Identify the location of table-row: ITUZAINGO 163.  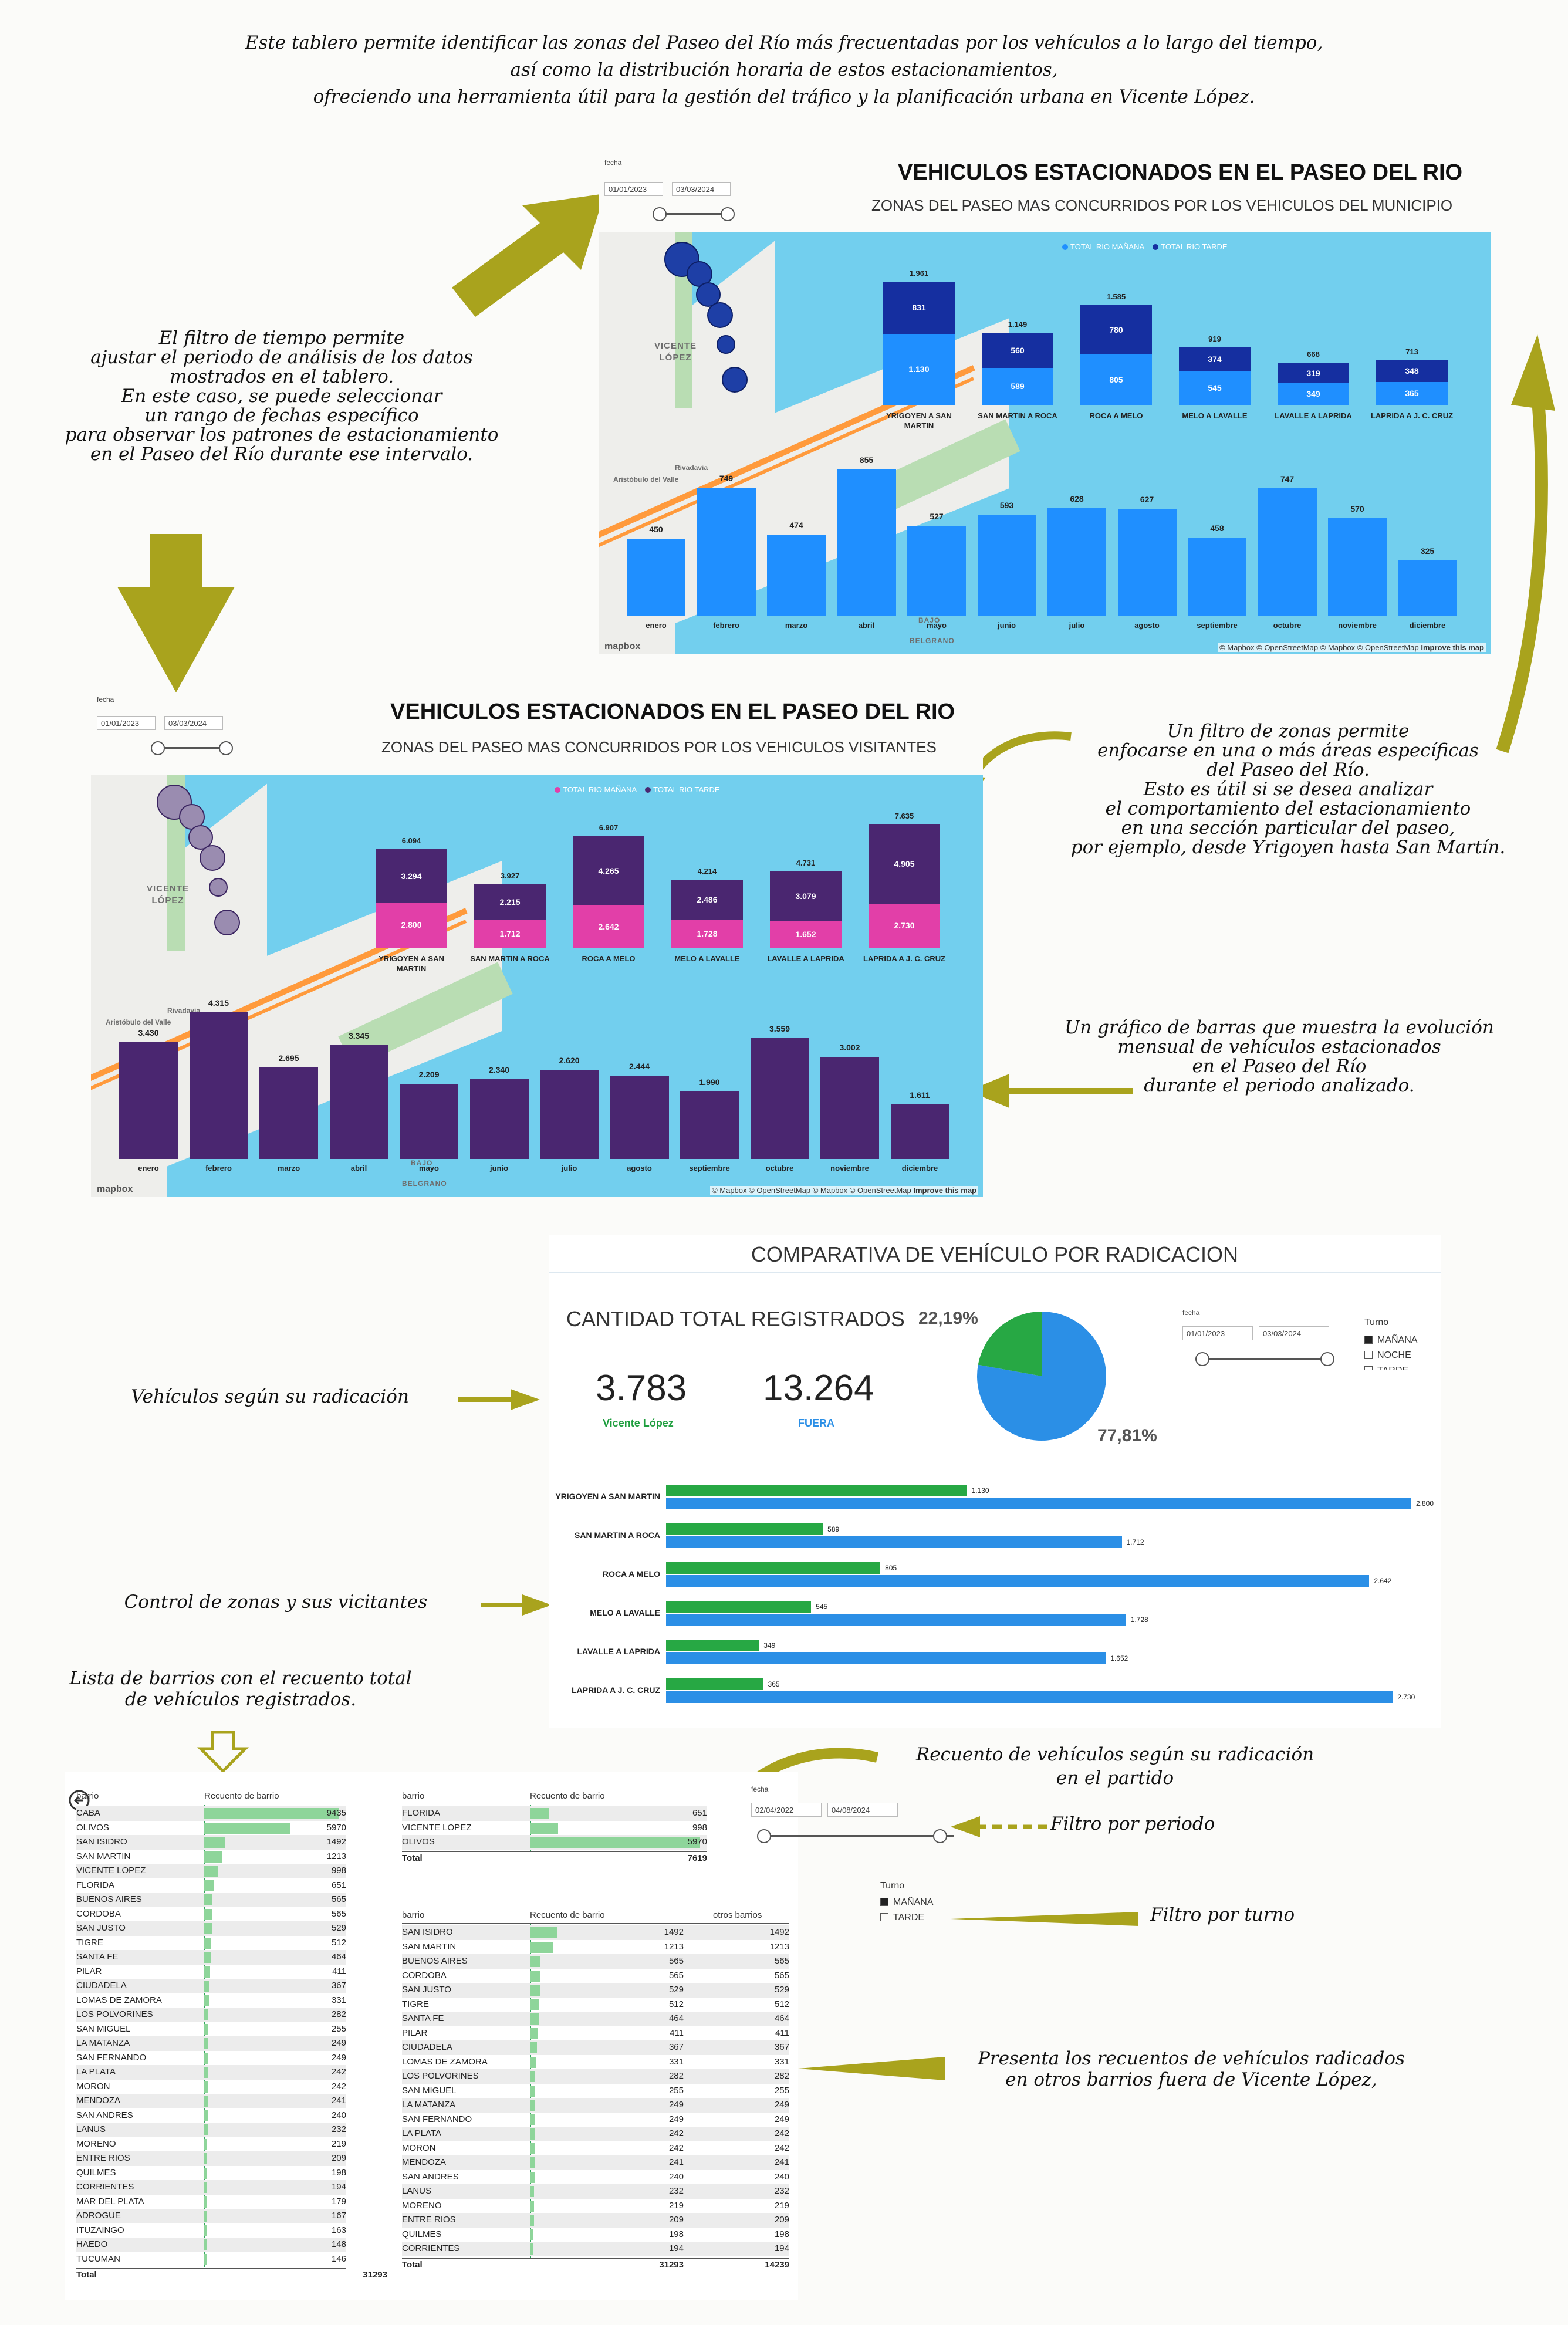
(211, 2230).